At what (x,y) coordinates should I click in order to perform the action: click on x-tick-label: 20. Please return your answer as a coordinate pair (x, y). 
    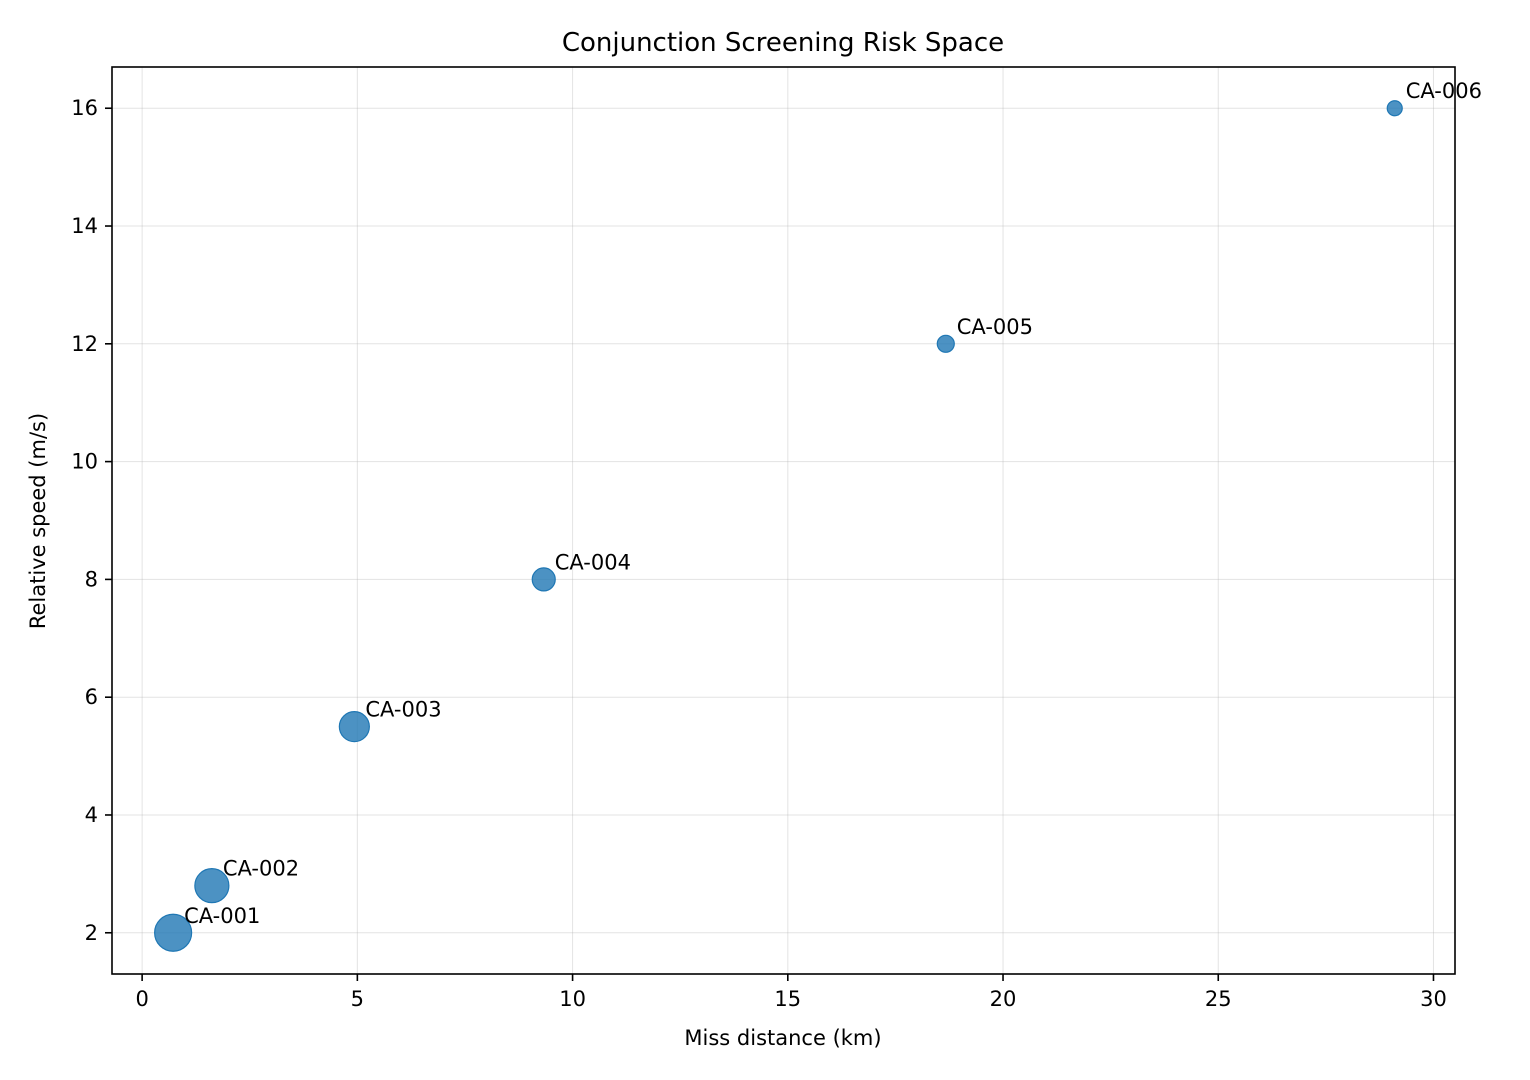
    Looking at the image, I should click on (1003, 999).